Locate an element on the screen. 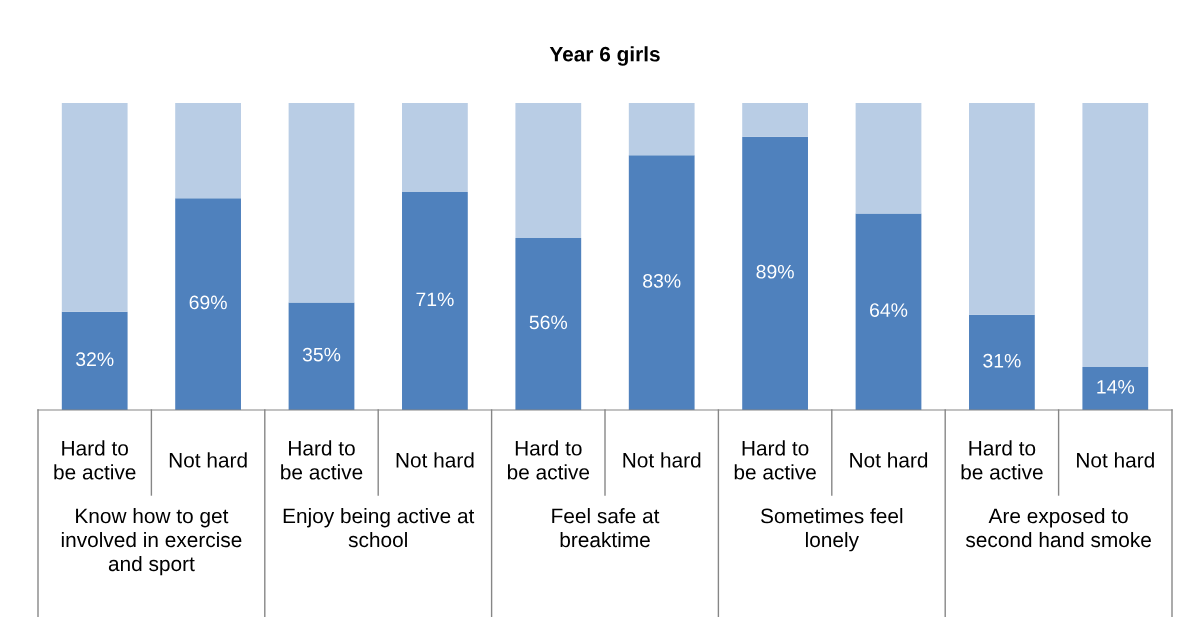  data-label: 69% is located at coordinates (208, 302).